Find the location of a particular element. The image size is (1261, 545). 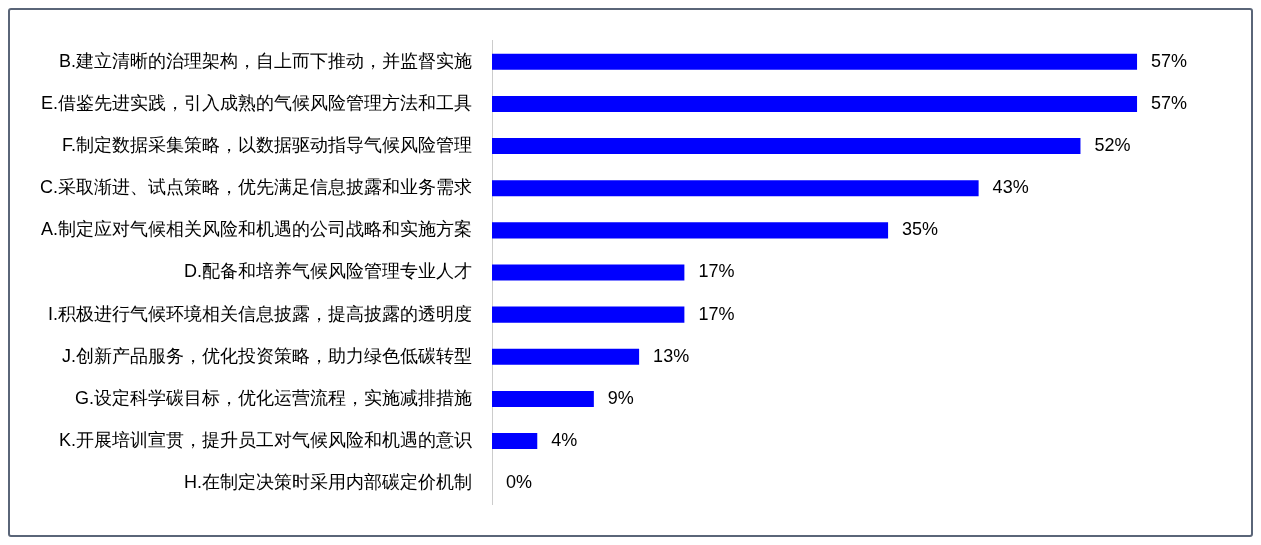

y-tick-label: E.借鉴先进实践，引入成熟的气候风险管理方法和工具 is located at coordinates (256, 102).